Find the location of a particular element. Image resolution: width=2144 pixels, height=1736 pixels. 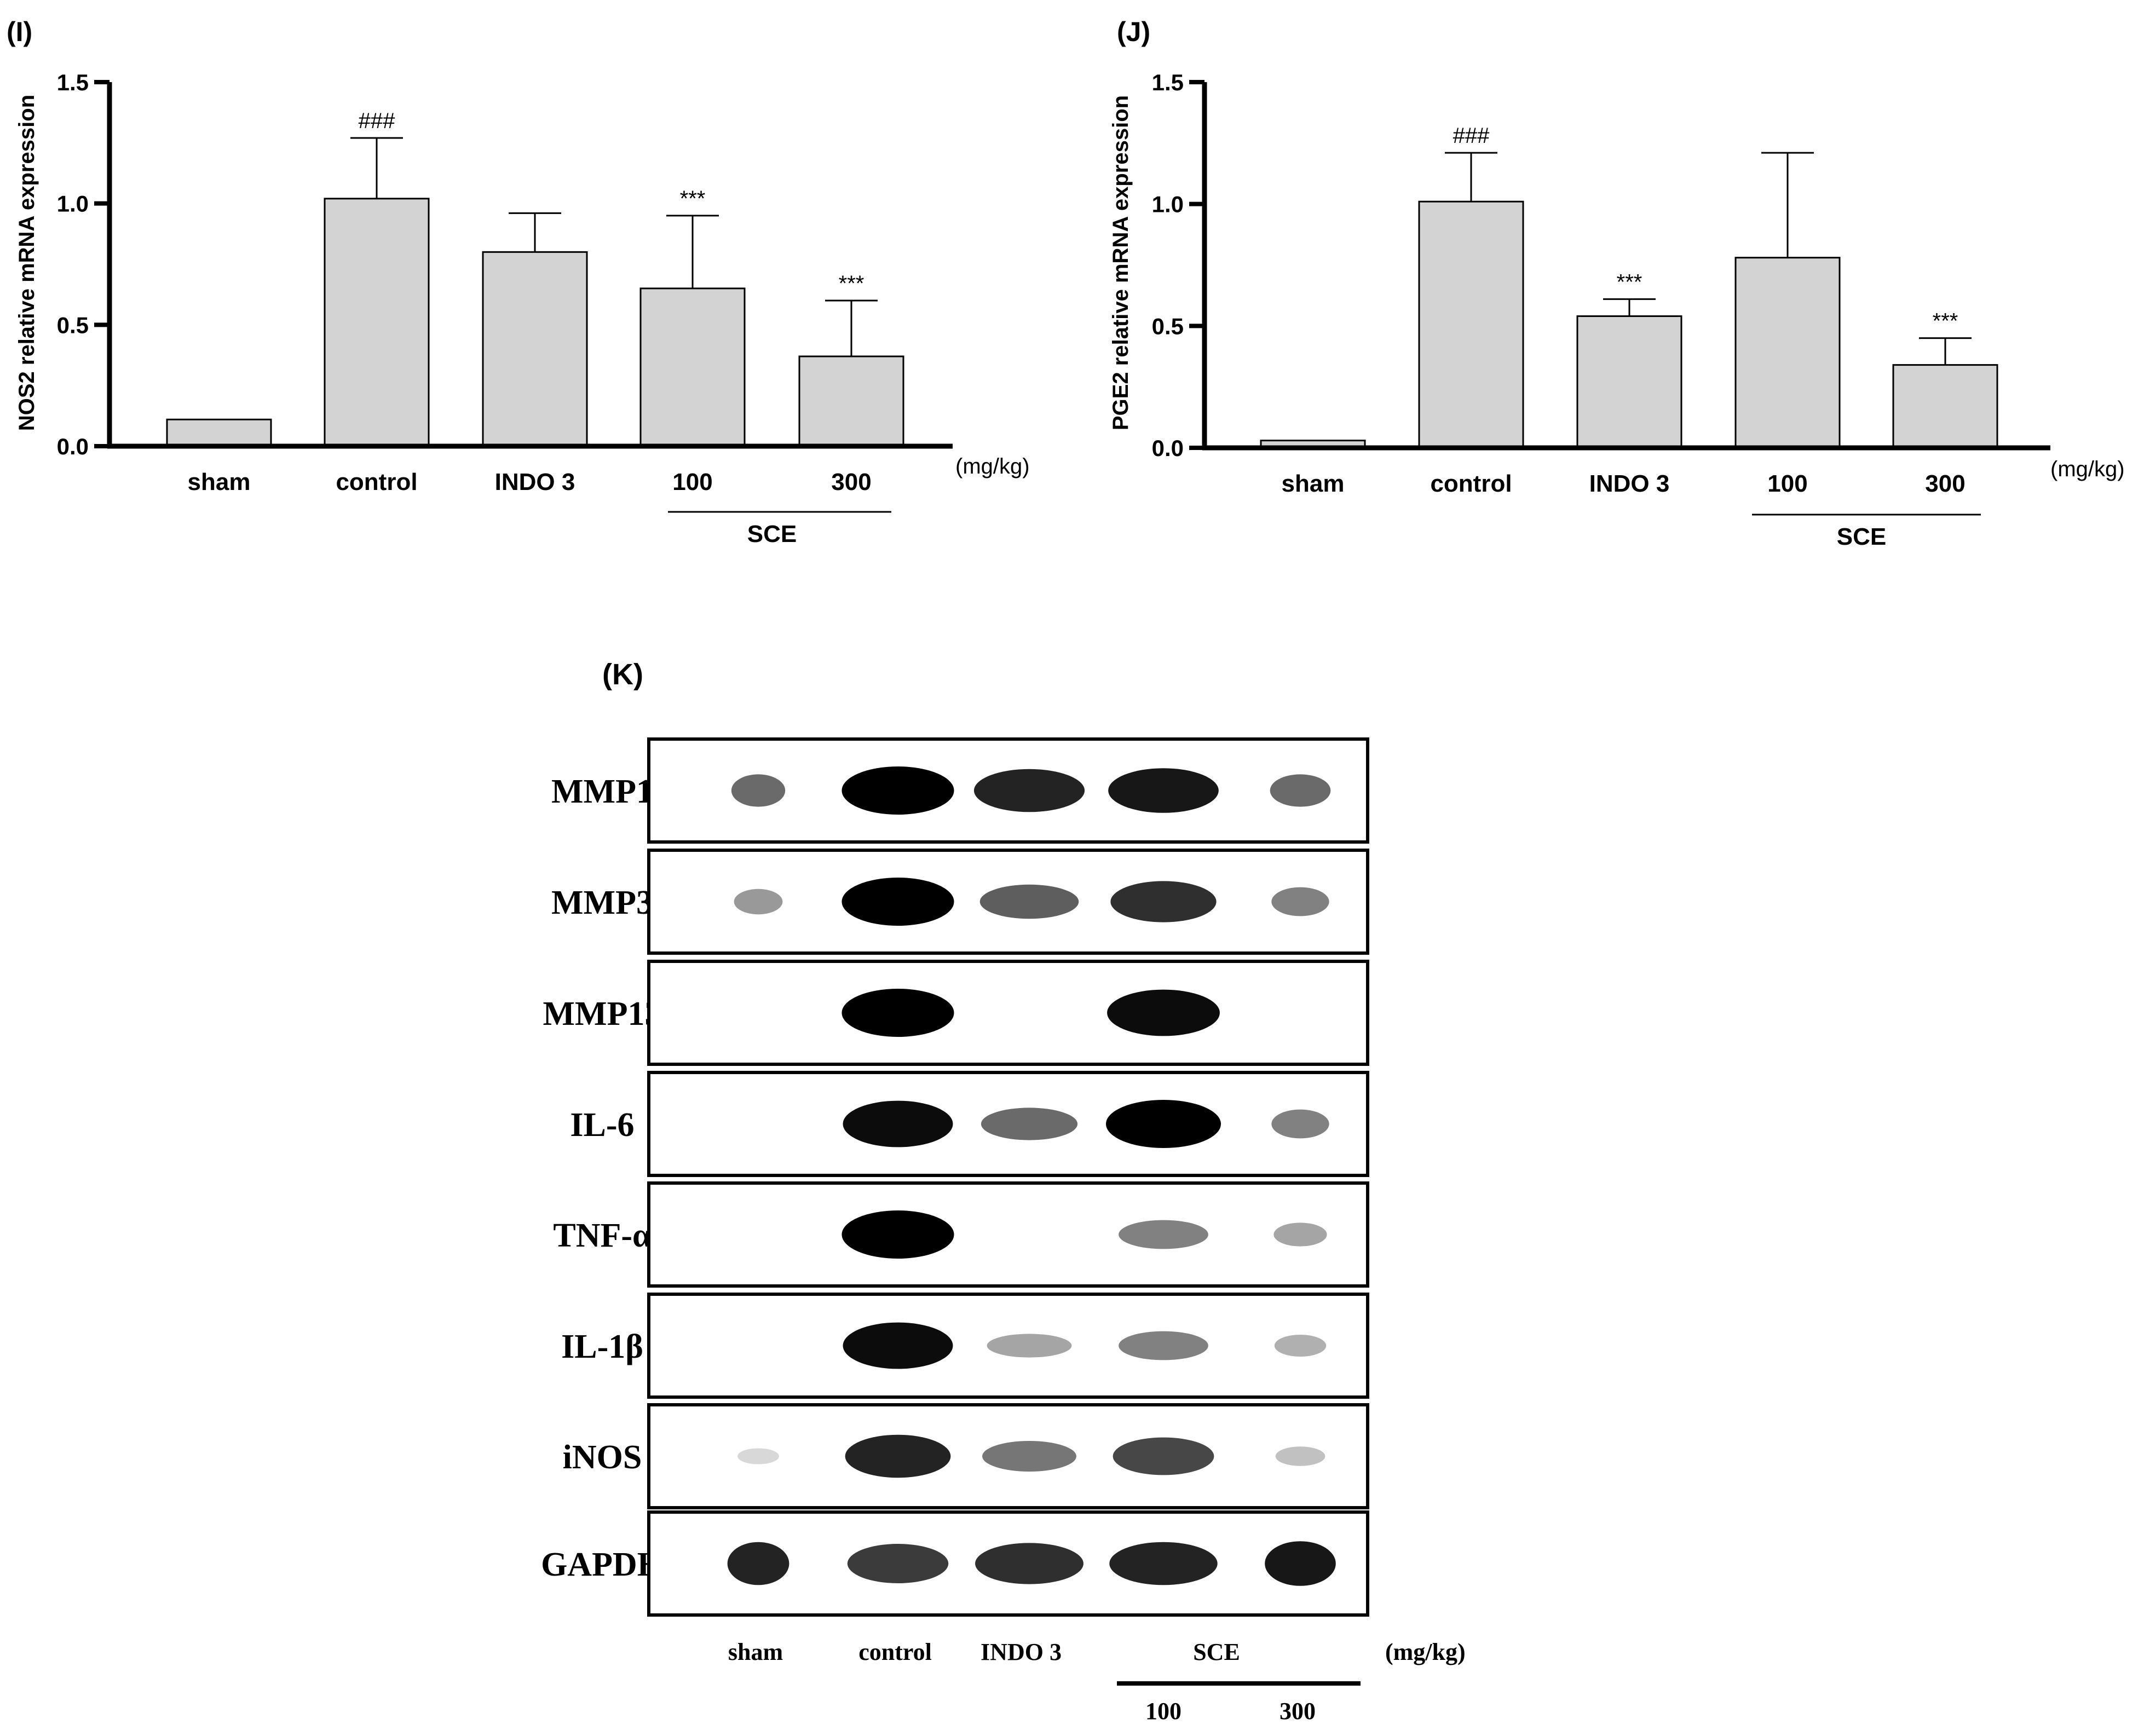

blot-lane-label: control is located at coordinates (895, 1652).